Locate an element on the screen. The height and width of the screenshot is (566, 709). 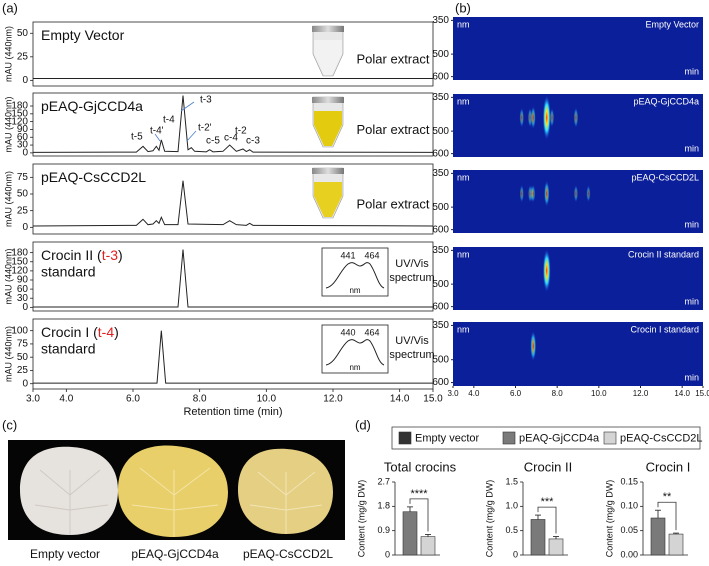
panel-label: (a) is located at coordinates (10, 7).